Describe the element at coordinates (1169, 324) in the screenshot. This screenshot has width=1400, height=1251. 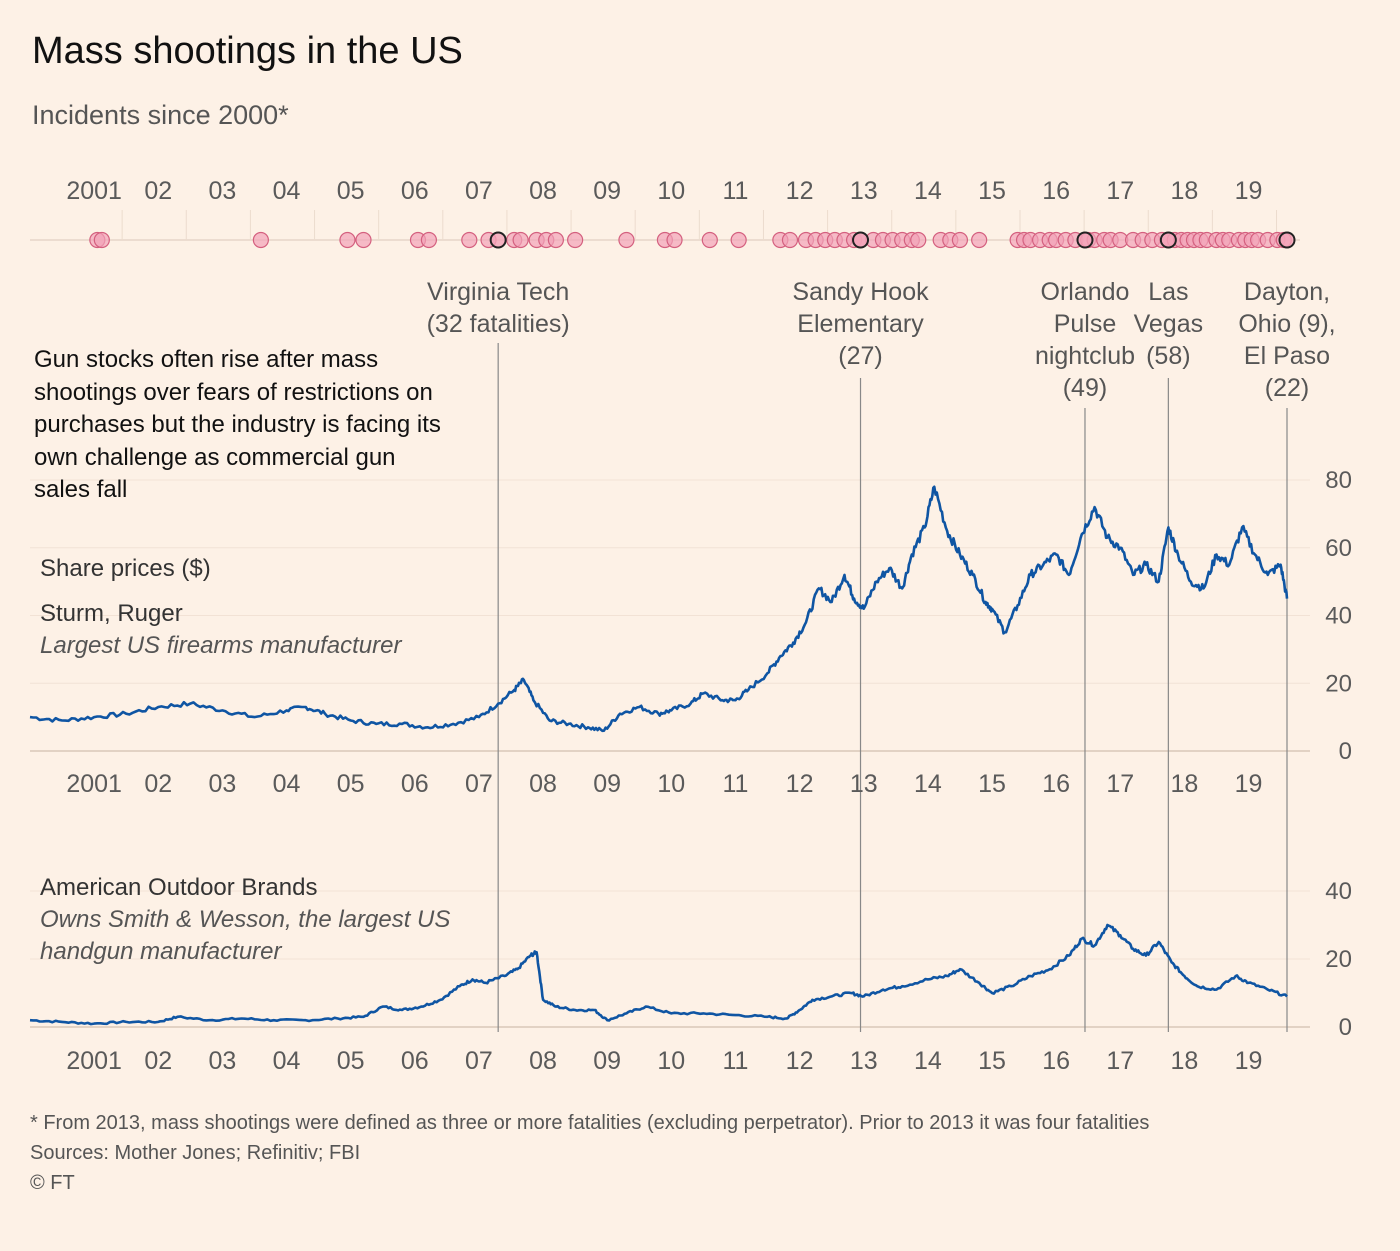
I see `annotation-label: Vegas` at that location.